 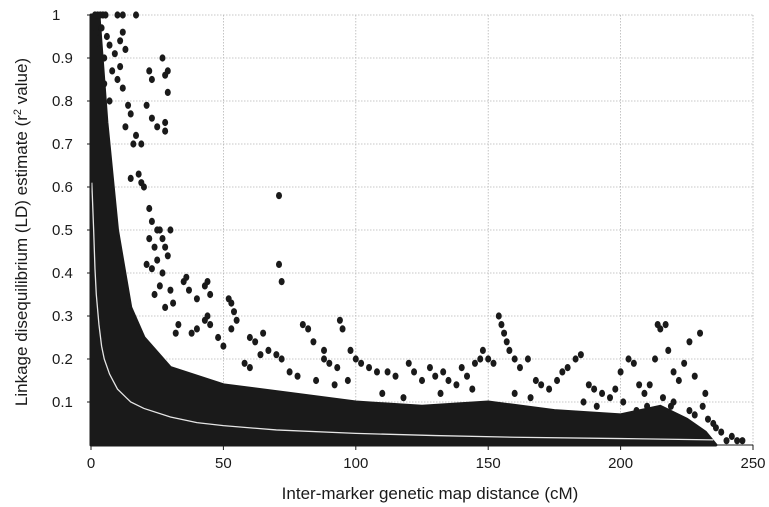 What do you see at coordinates (62, 359) in the screenshot?
I see `y-tick-label: 0.2` at bounding box center [62, 359].